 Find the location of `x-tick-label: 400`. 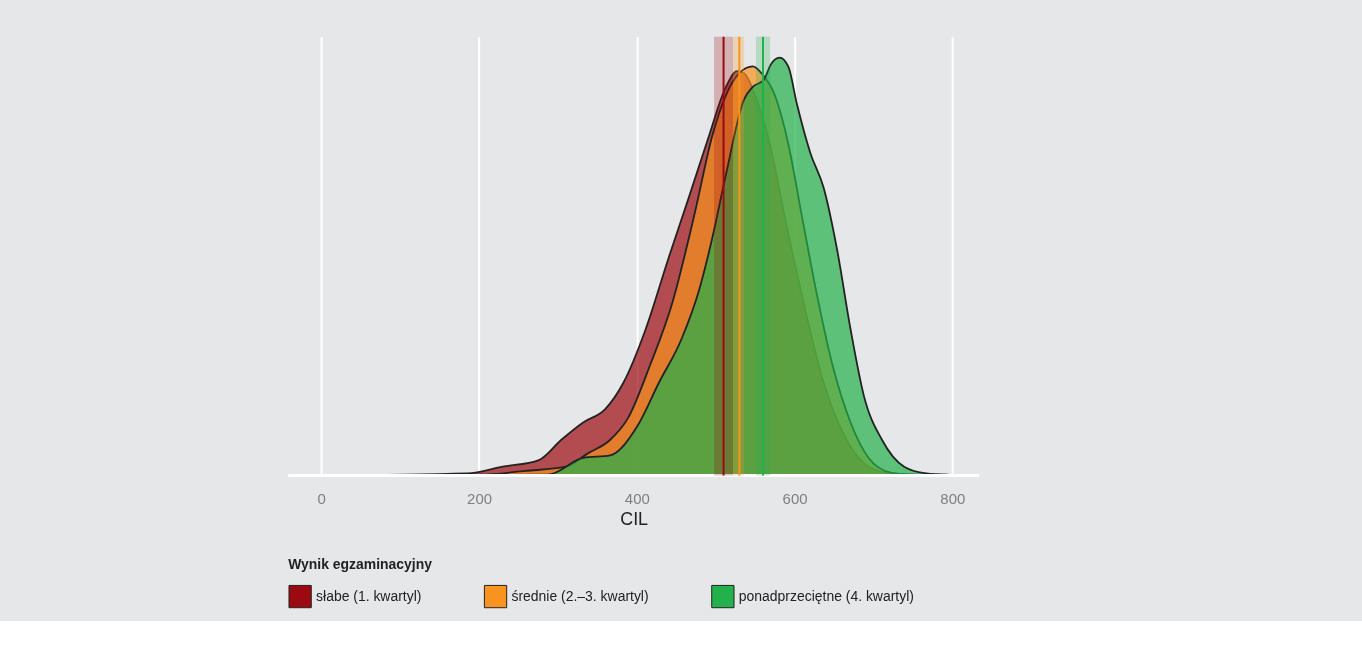

x-tick-label: 400 is located at coordinates (637, 498).